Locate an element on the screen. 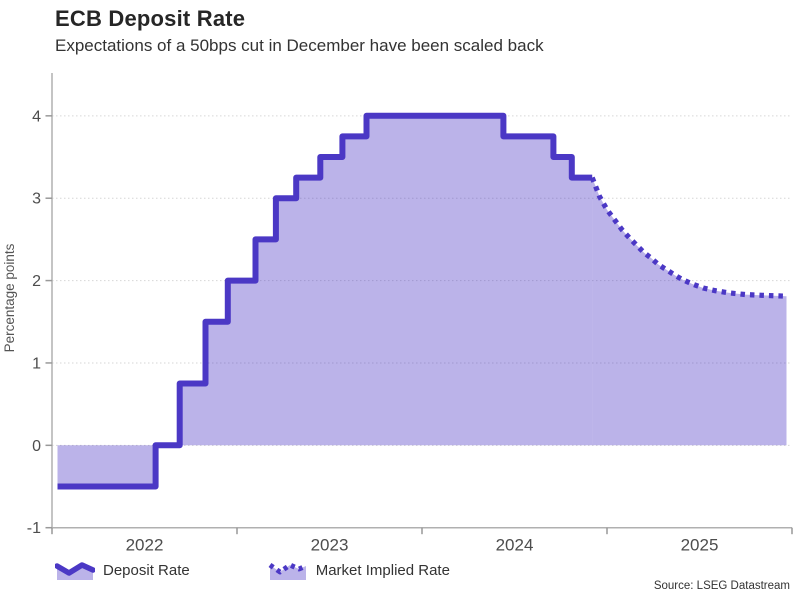 This screenshot has width=801, height=601. y-tick-label-0: 0 is located at coordinates (36, 446).